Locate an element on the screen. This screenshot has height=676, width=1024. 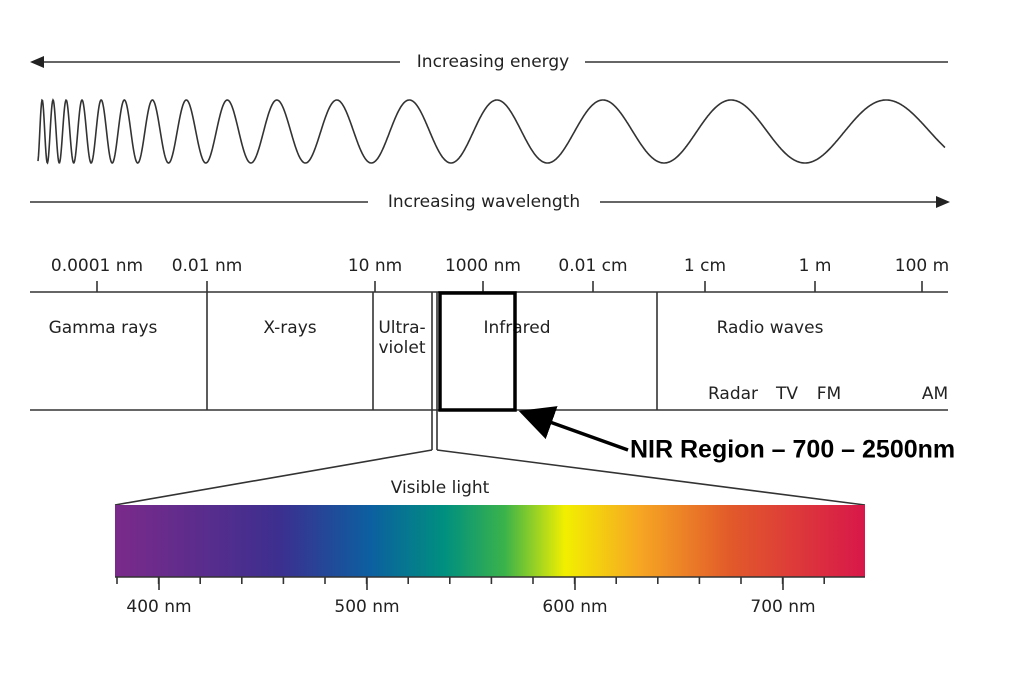
energy-label: Increasing energy is located at coordinates (493, 62).